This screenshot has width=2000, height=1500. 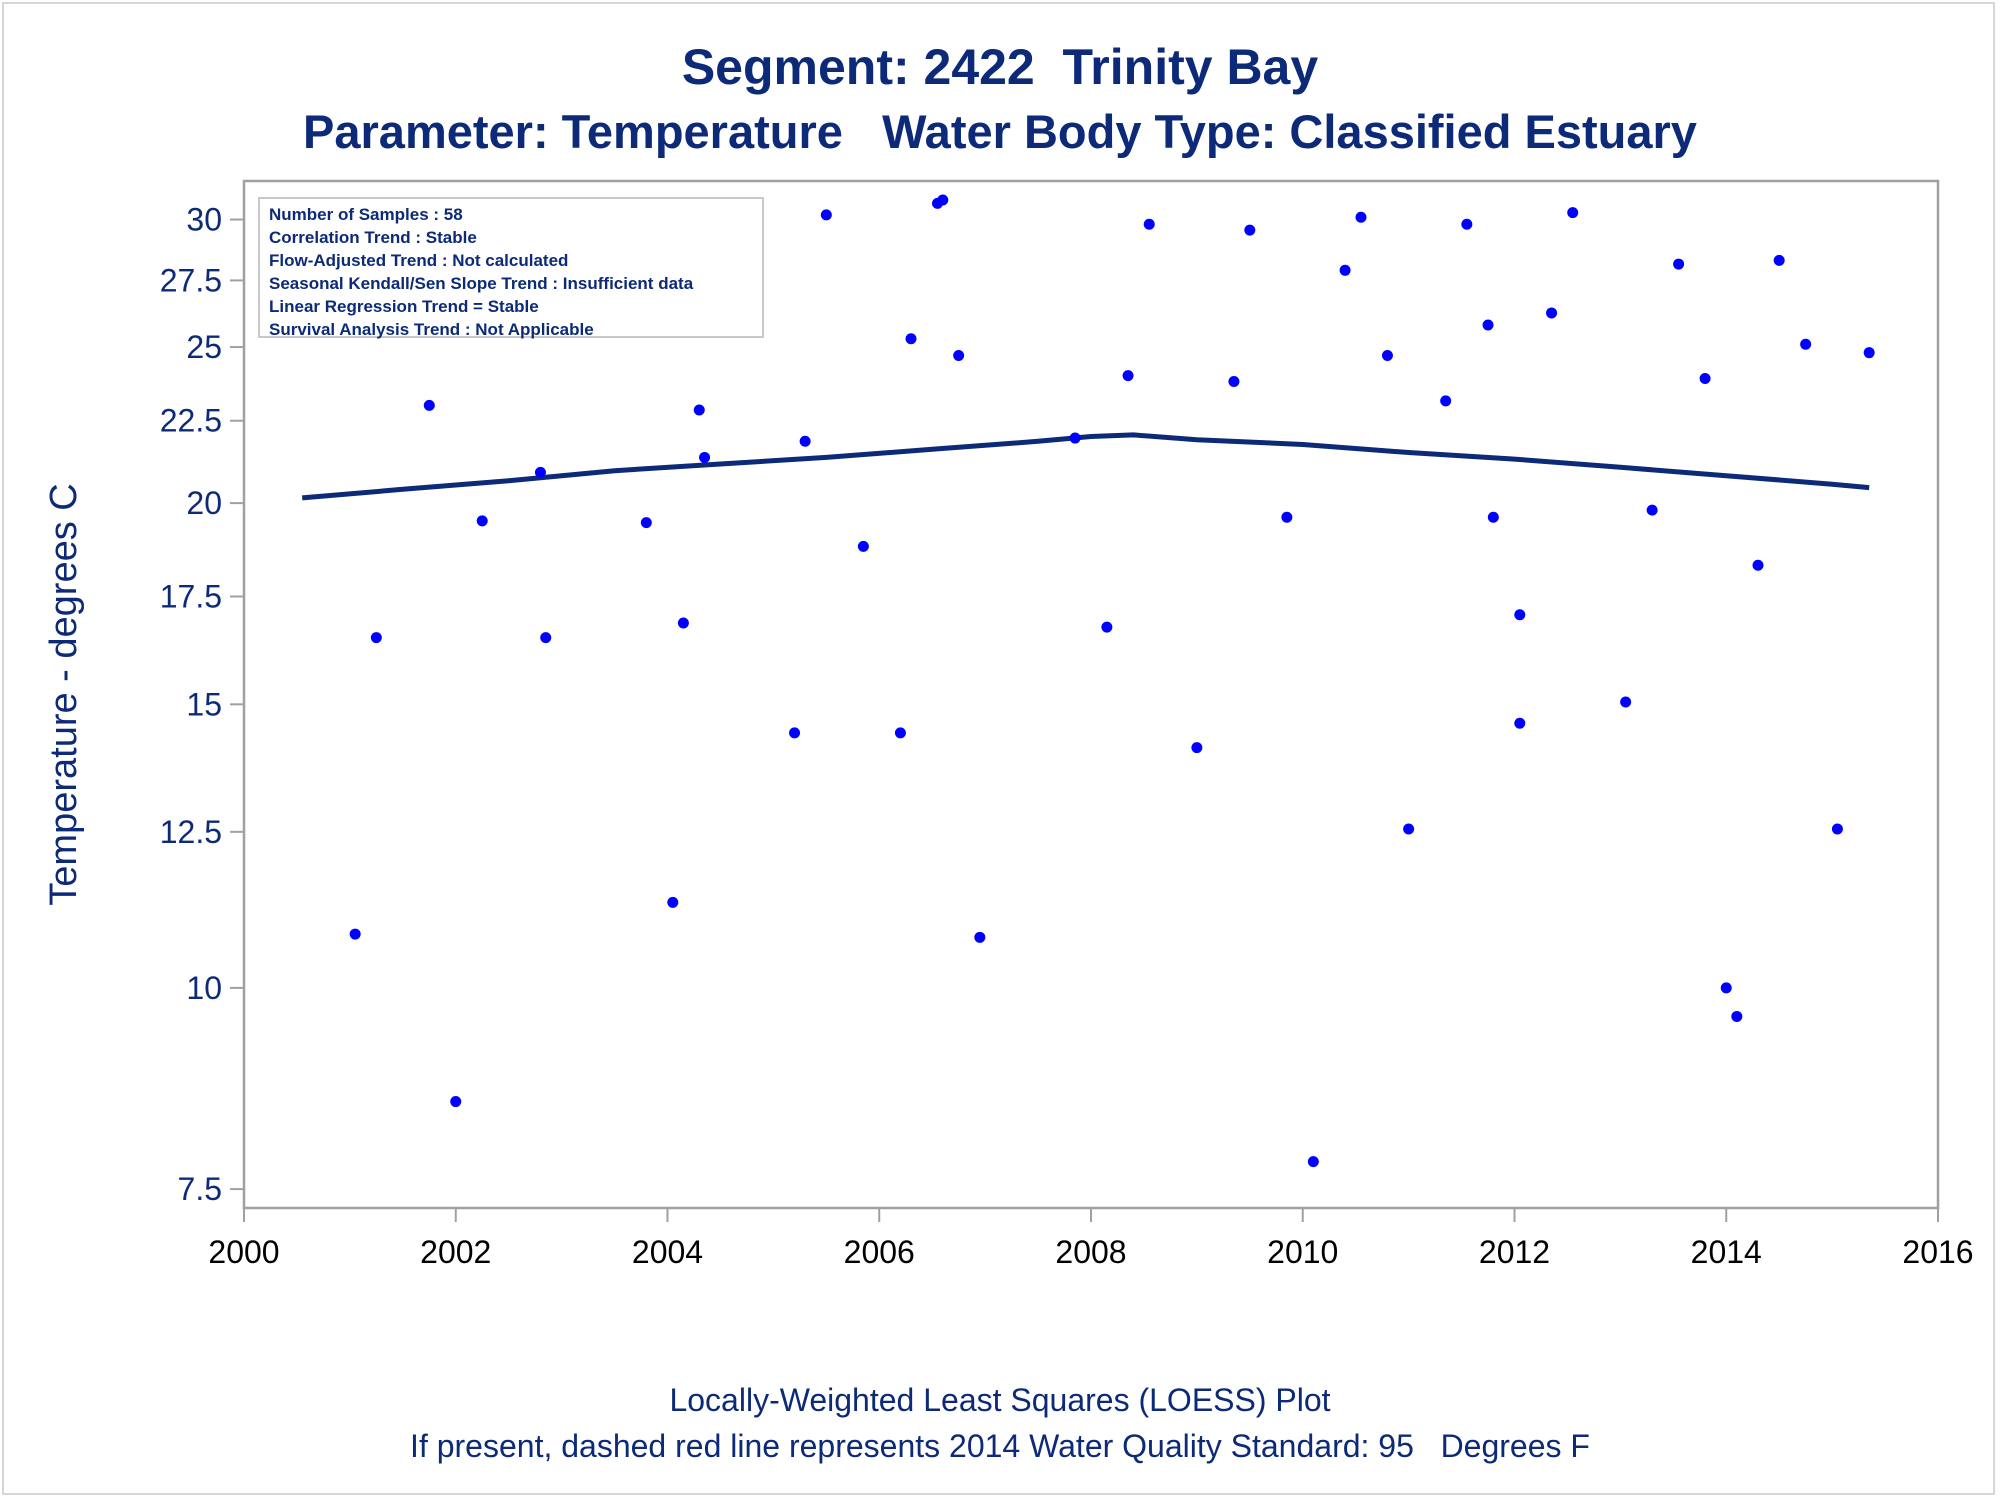 What do you see at coordinates (1726, 1252) in the screenshot?
I see `x-tick-label: 2014` at bounding box center [1726, 1252].